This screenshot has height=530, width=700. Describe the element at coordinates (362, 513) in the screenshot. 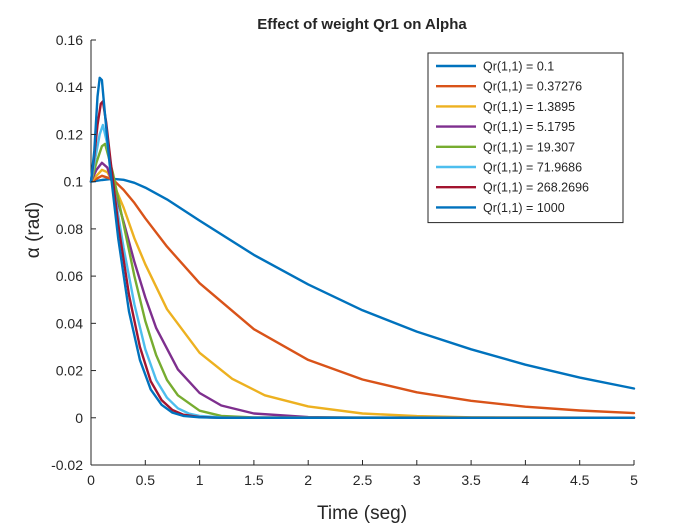

I see `x-axis-label: Time (seg)` at that location.